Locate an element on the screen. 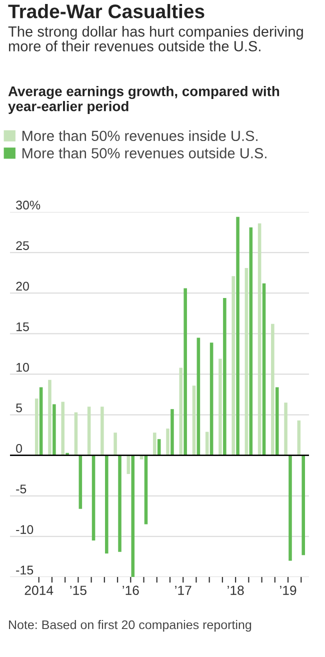  text: Note: Based on first 20 companies reporting is located at coordinates (130, 626).